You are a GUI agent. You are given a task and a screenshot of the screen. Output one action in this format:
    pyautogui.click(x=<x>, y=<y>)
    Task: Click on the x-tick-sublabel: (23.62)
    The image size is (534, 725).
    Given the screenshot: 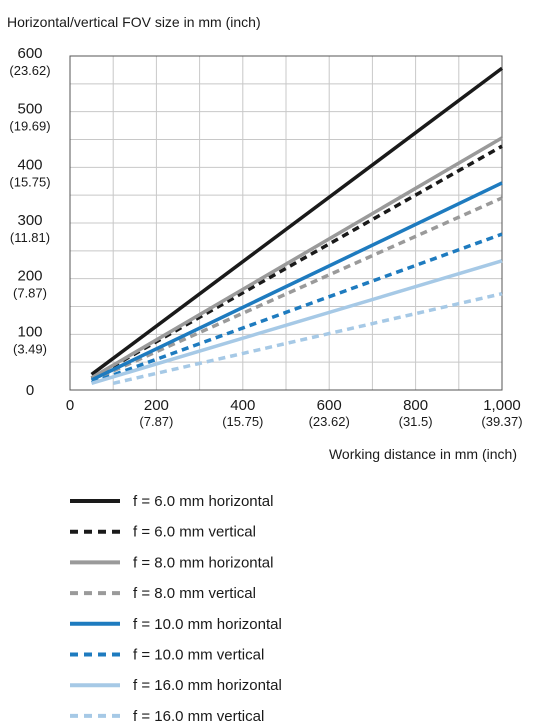 What is the action you would take?
    pyautogui.click(x=329, y=421)
    